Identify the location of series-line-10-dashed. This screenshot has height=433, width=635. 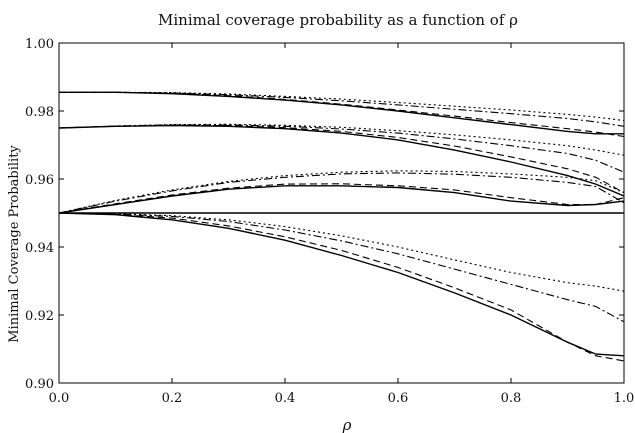
(341, 198).